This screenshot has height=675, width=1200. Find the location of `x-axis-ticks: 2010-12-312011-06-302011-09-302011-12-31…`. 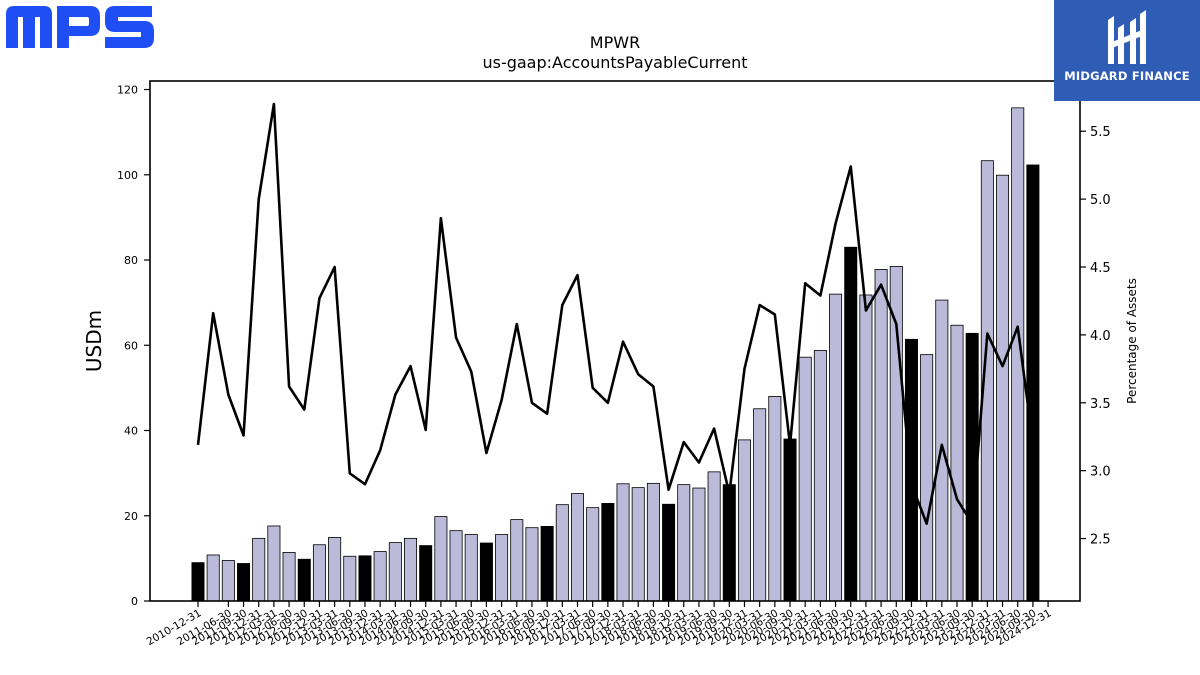

x-axis-ticks: 2010-12-312011-06-302011-09-302011-12-31… is located at coordinates (599, 624).